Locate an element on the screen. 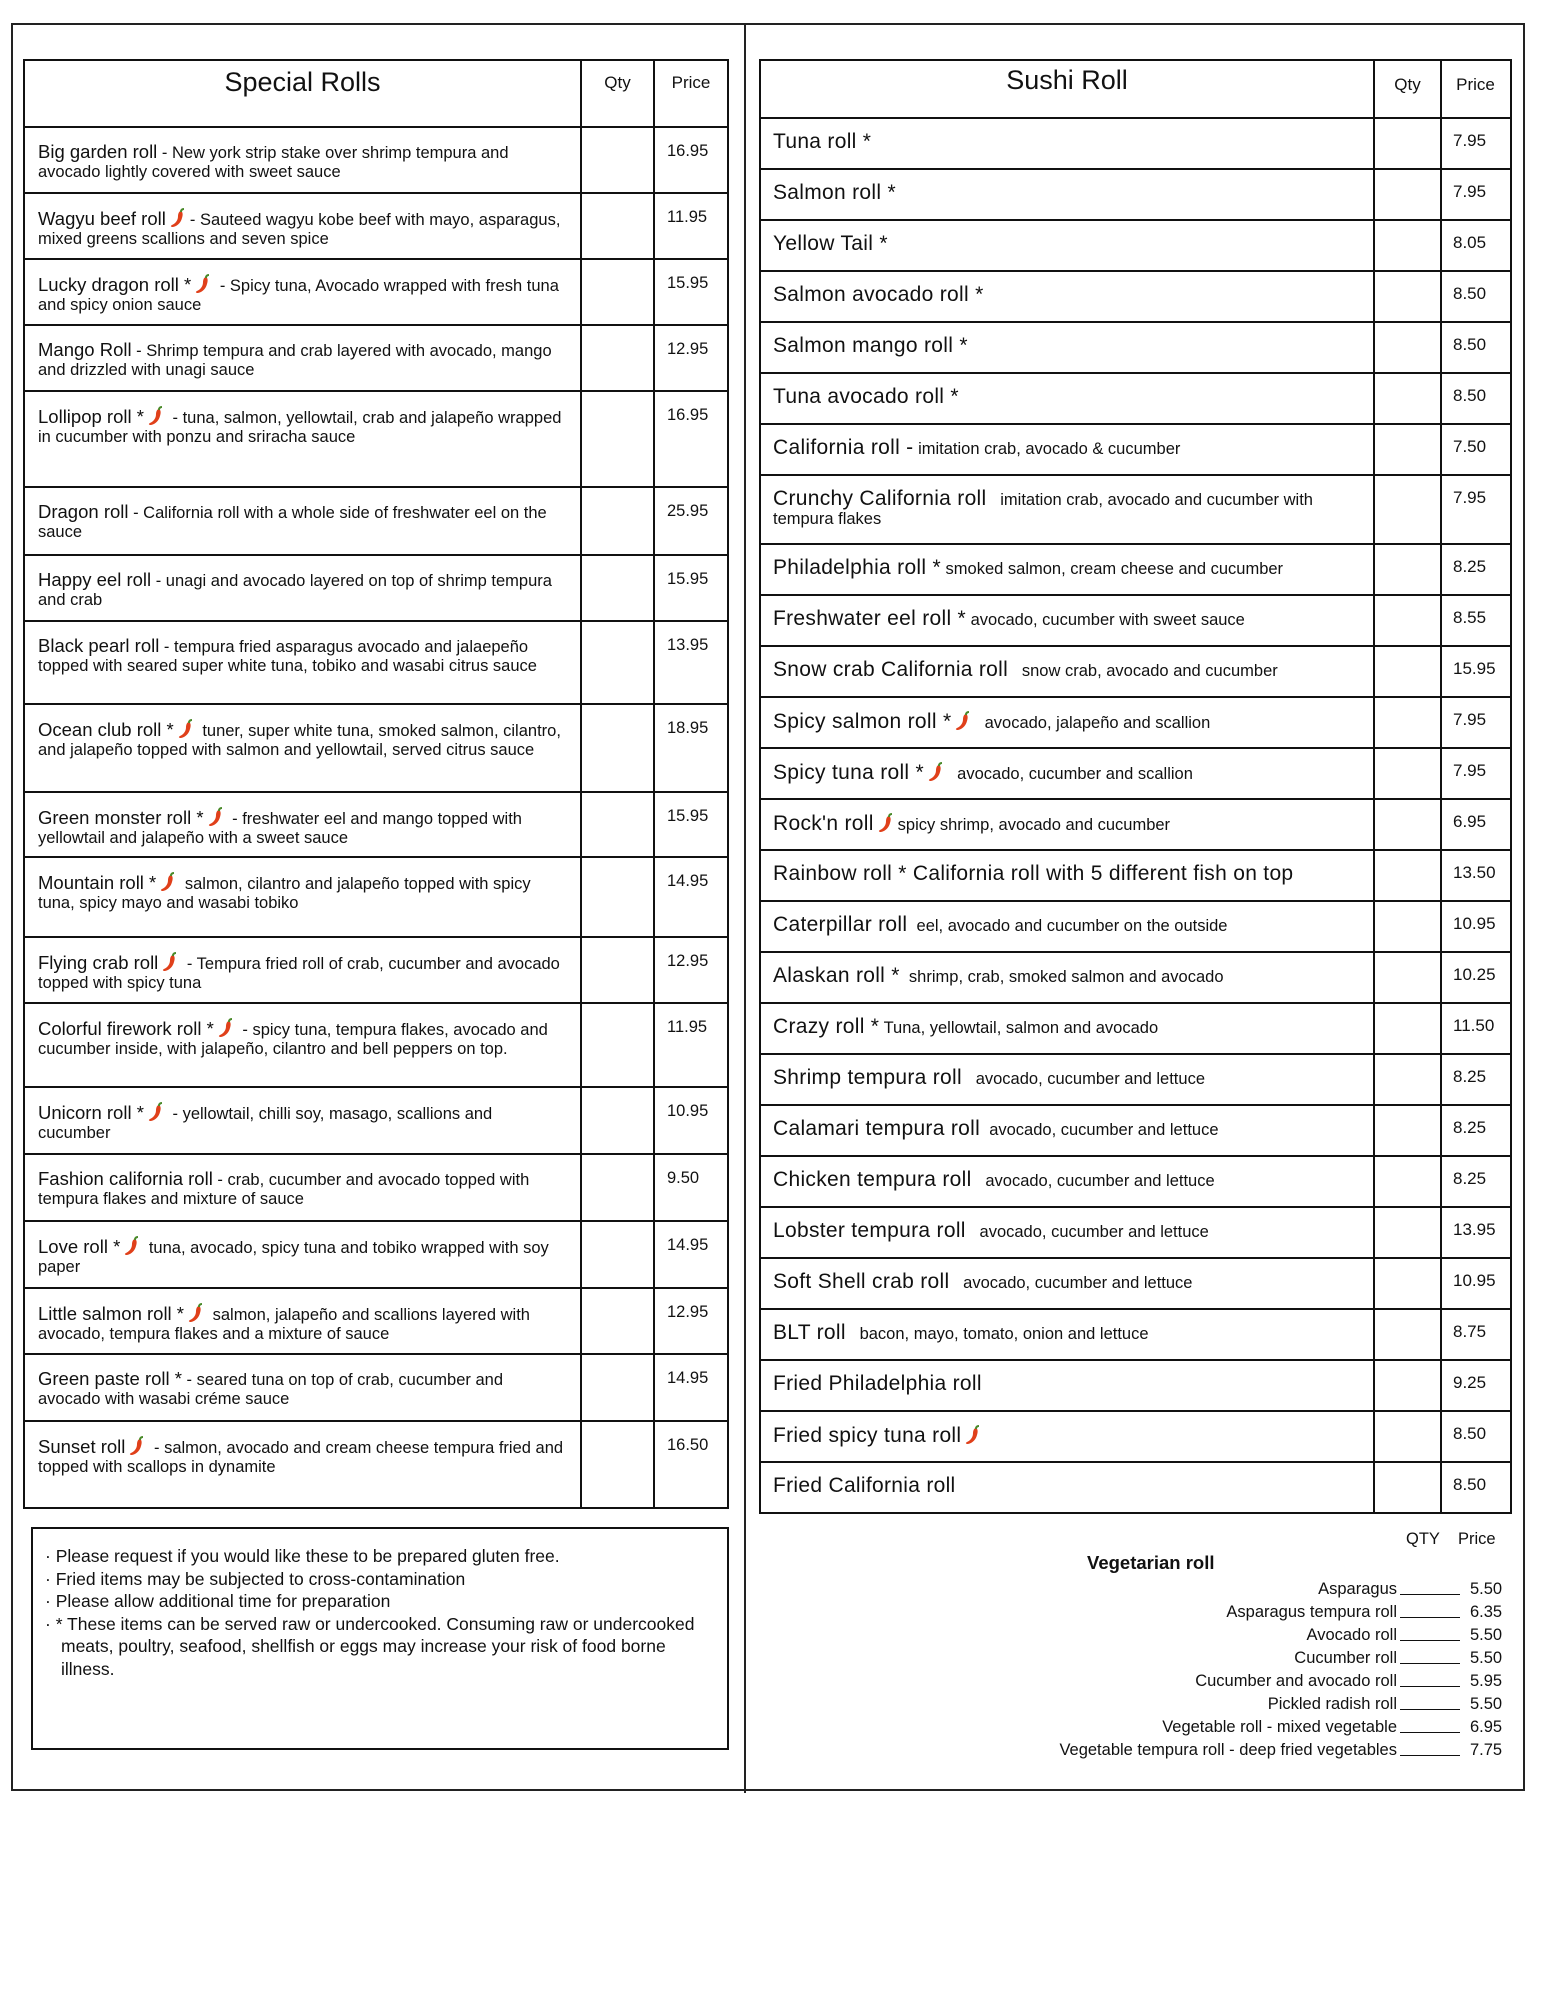  item-description-cell: Tuna avocado roll * is located at coordinates (1068, 398).